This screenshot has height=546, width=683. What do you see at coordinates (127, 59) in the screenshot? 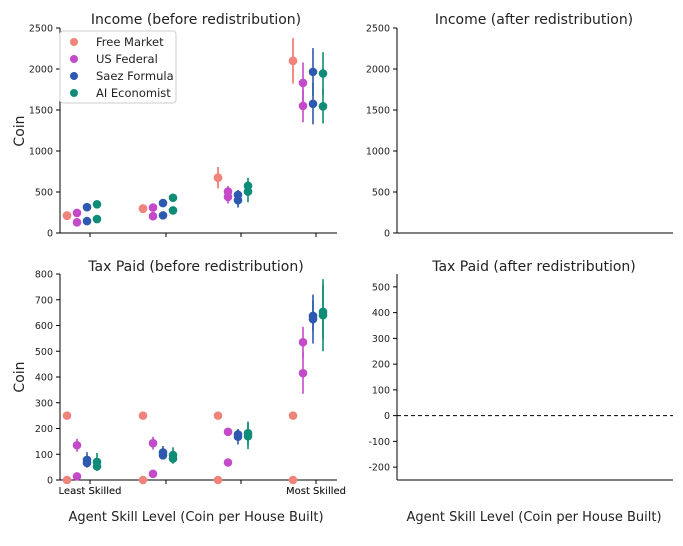
I see `legend-label: US Federal` at bounding box center [127, 59].